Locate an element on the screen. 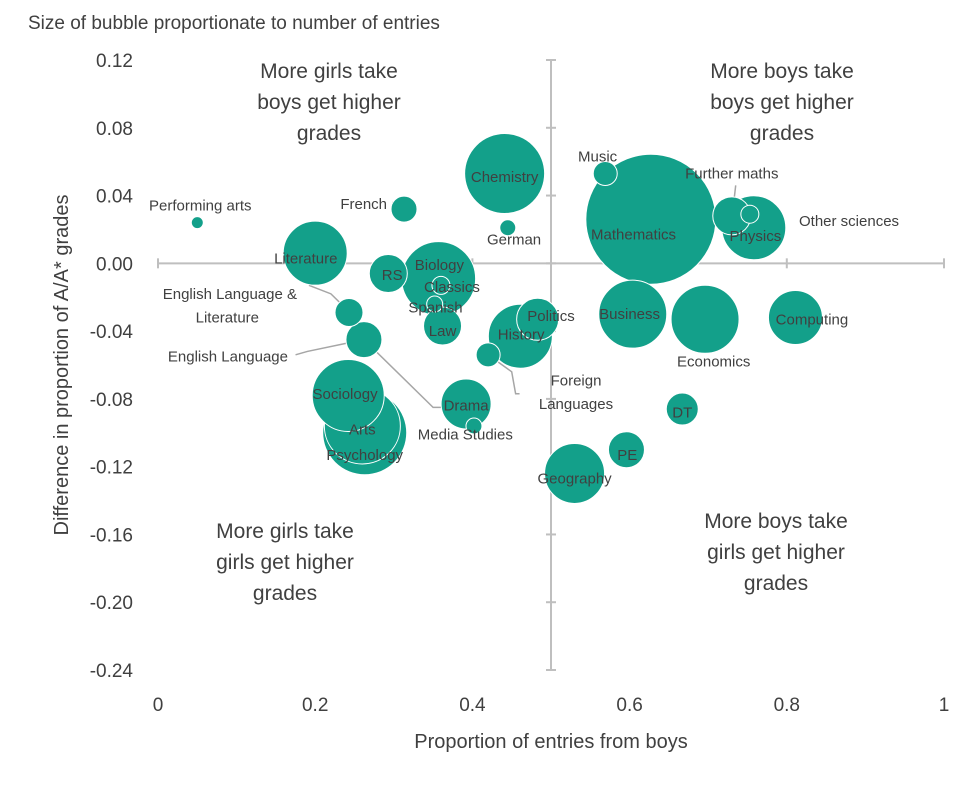  y-tick-label: -0.08 is located at coordinates (111, 400).